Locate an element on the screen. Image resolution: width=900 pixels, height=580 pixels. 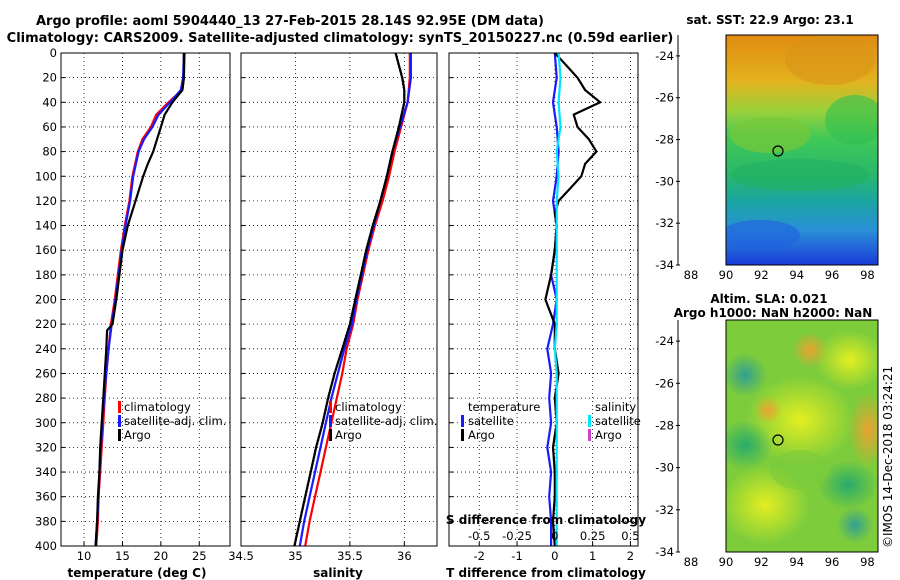
depth-tick-label: 120 is located at coordinates (46, 201).